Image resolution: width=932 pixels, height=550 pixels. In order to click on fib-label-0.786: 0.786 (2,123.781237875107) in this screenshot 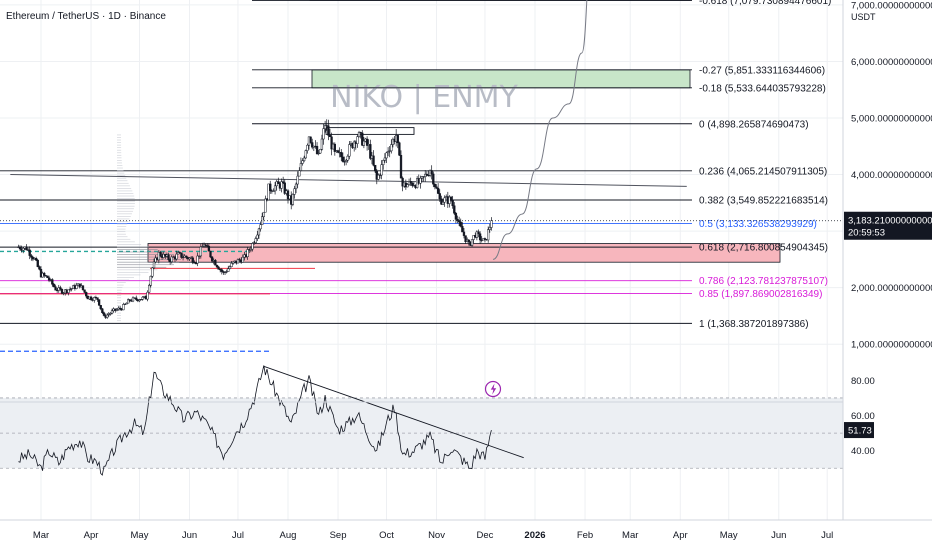, I will do `click(763, 281)`.